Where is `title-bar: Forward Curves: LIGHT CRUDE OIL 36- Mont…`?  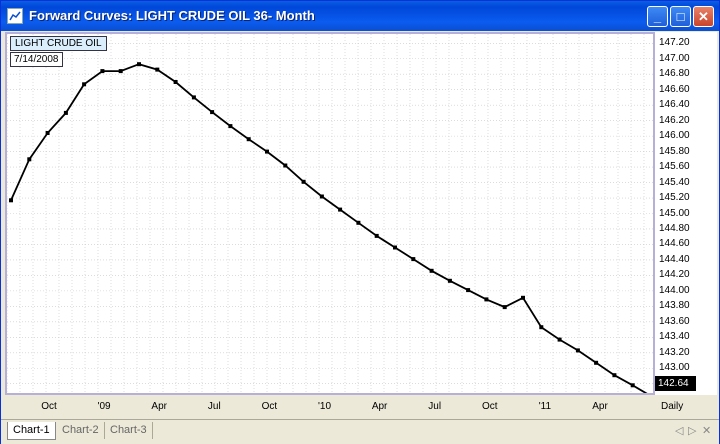
title-bar: Forward Curves: LIGHT CRUDE OIL 36- Mont… is located at coordinates (360, 16).